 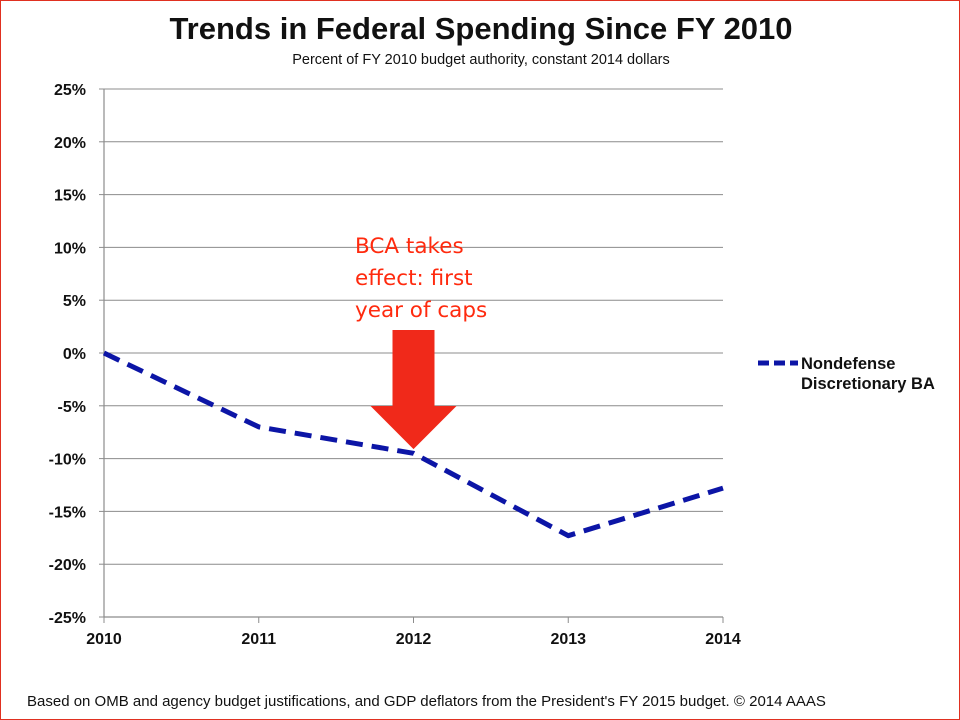 I want to click on x-tick-label: 2010, so click(x=104, y=639).